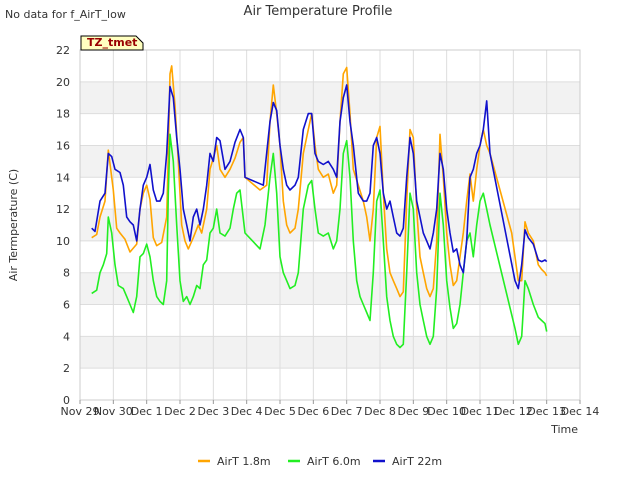 Image resolution: width=640 pixels, height=480 pixels. I want to click on x-tick-label: Dec 14, so click(580, 411).